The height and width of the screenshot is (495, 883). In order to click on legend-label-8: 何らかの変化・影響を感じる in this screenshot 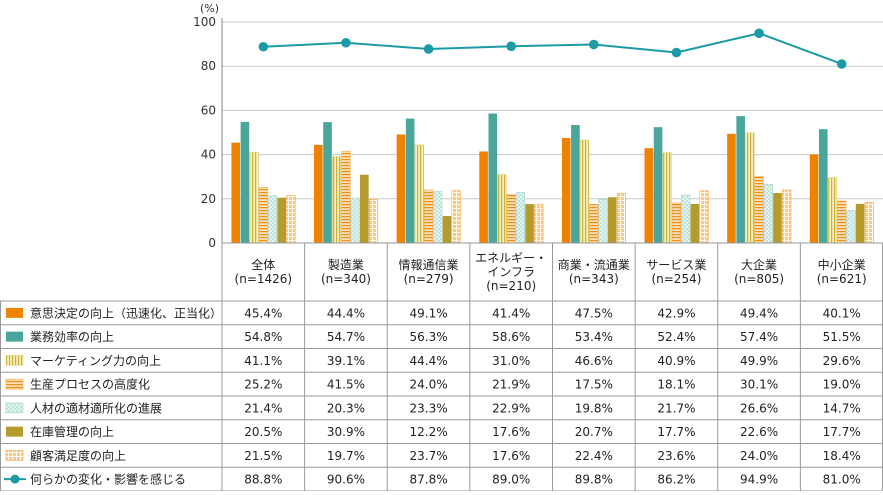, I will do `click(108, 479)`.